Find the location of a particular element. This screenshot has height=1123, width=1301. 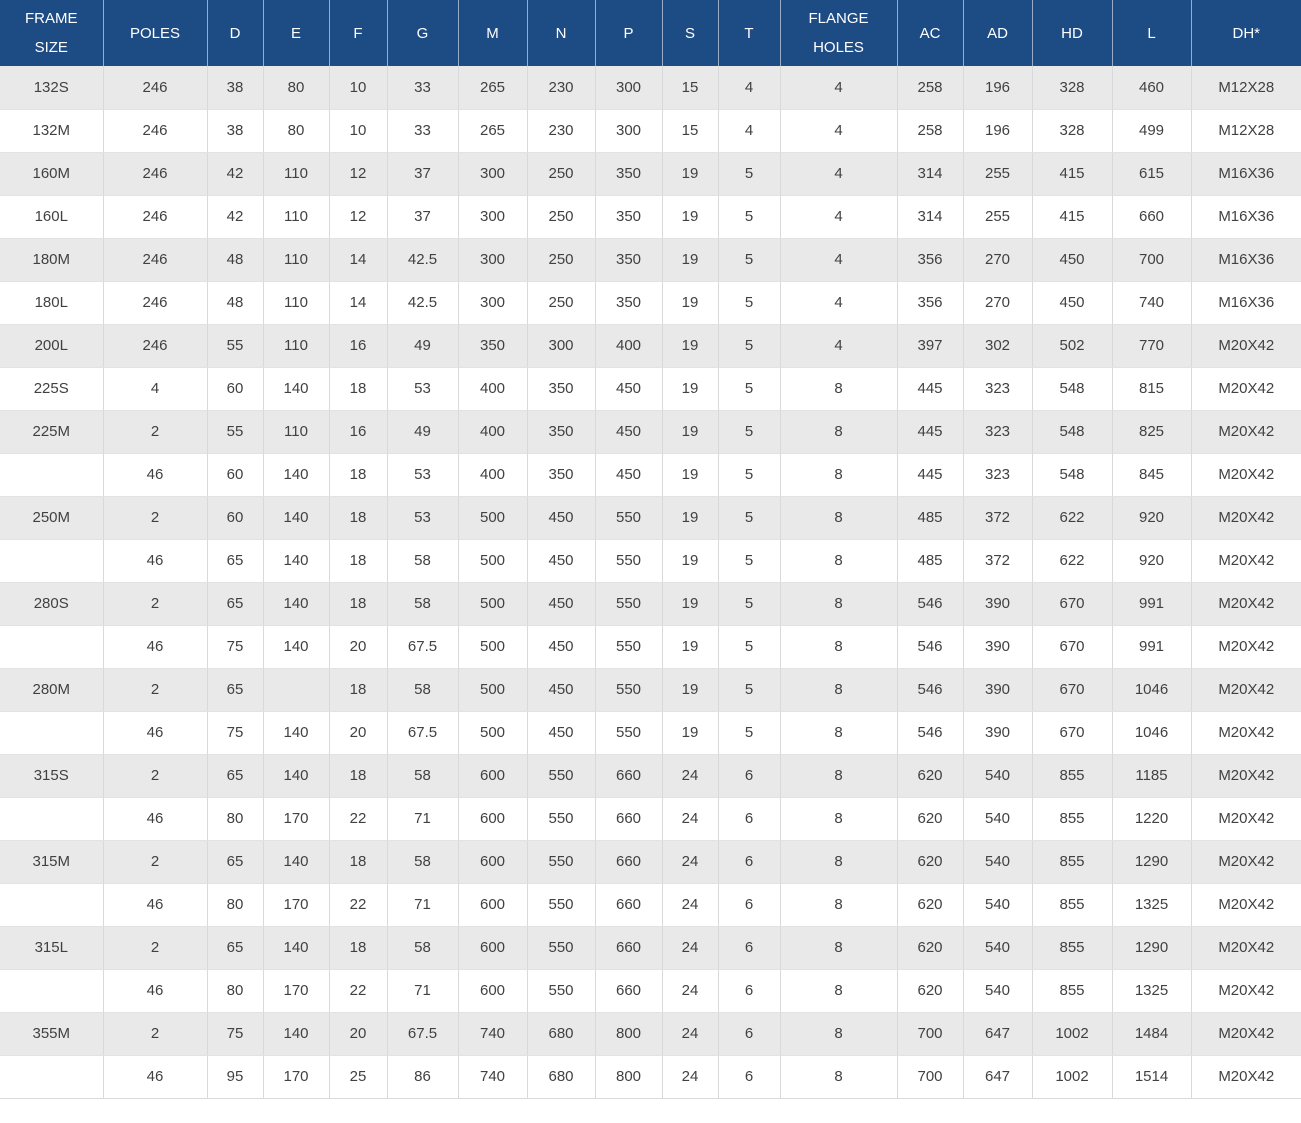

table-cell: 855 is located at coordinates (1072, 905).